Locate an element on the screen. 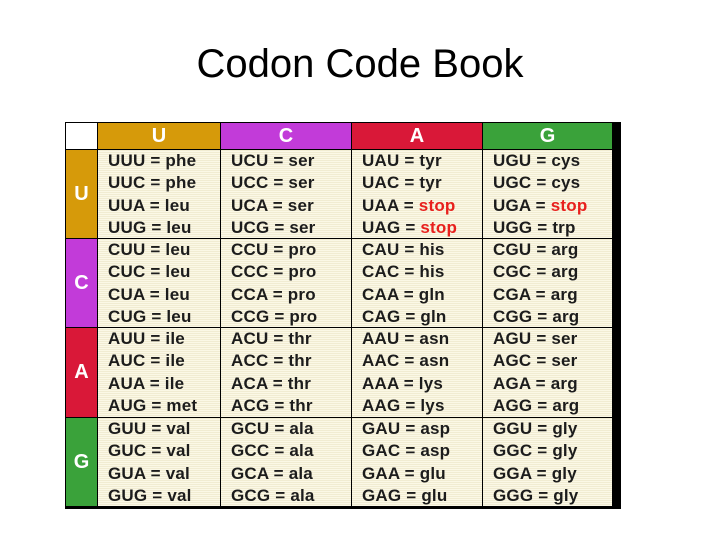  codon-cell: GAU = asp GAC = asp GAA = glu GAG = glu is located at coordinates (417, 462).